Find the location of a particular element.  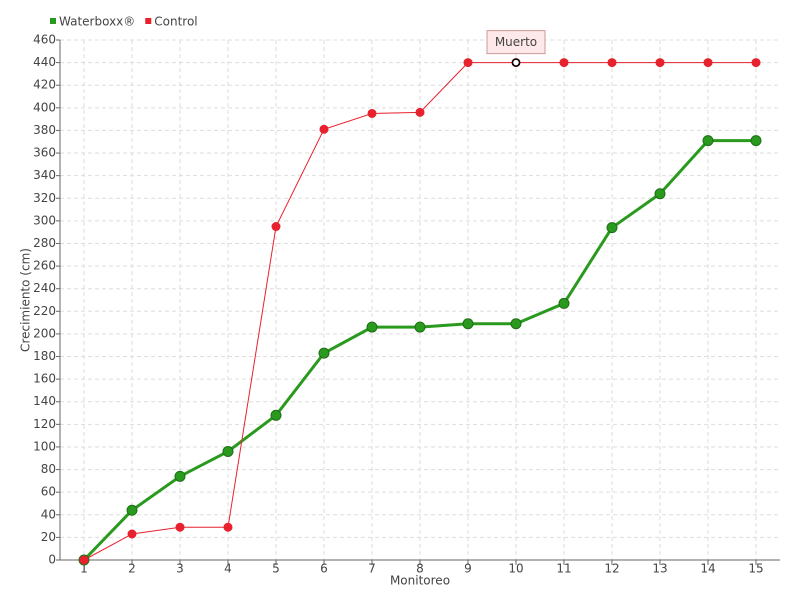

x-tick-label: 1 is located at coordinates (84, 569).